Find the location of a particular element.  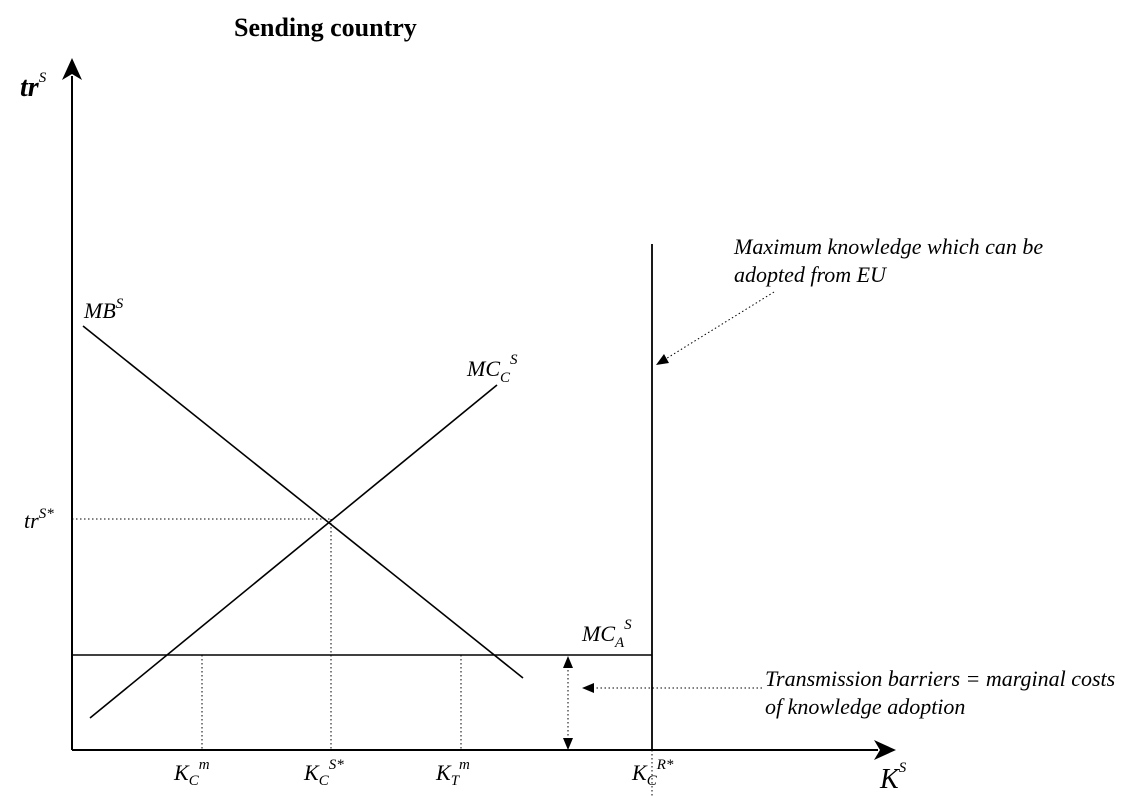

y-axis-label: trS is located at coordinates (33, 86).